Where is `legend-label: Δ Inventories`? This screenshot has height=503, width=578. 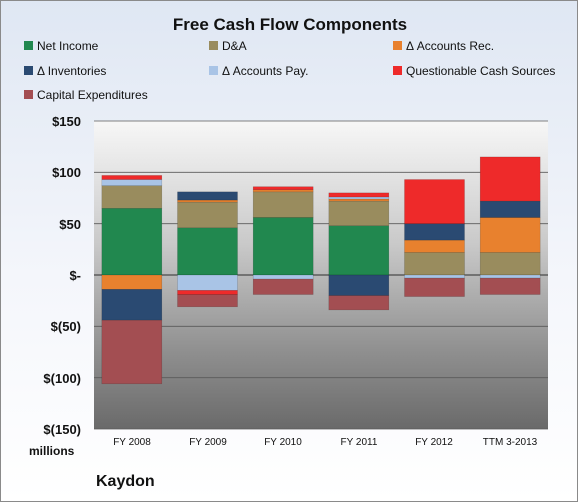
legend-label: Δ Inventories is located at coordinates (72, 71).